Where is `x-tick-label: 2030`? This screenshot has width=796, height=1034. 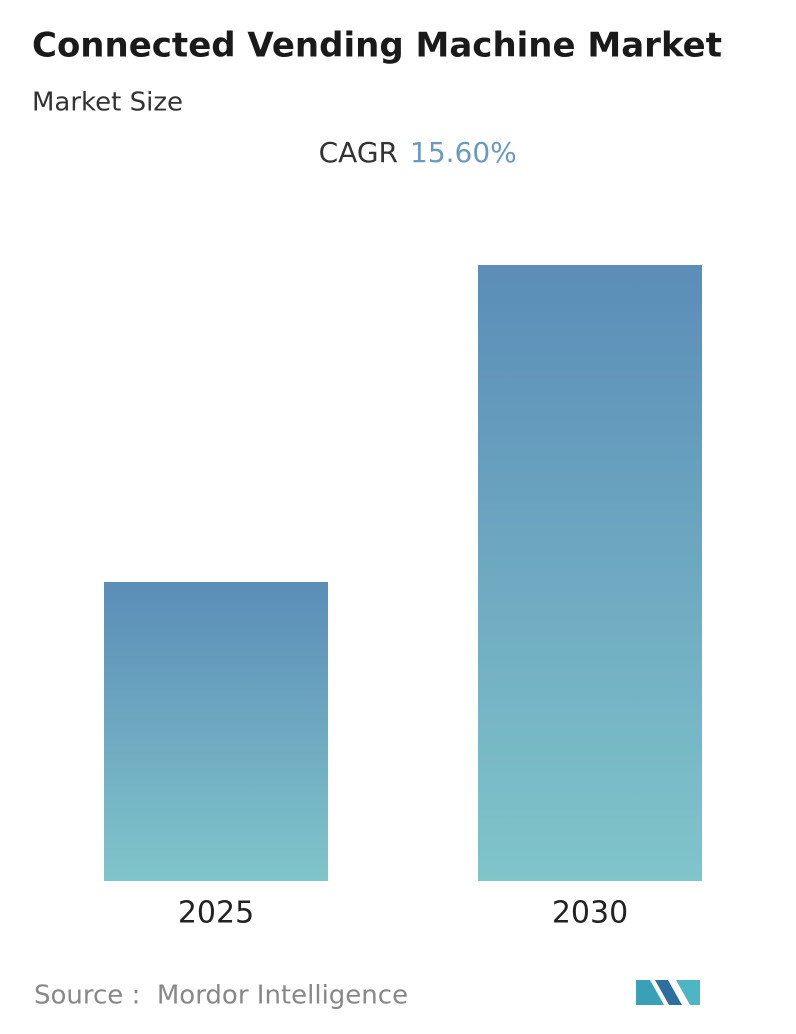
x-tick-label: 2030 is located at coordinates (590, 913).